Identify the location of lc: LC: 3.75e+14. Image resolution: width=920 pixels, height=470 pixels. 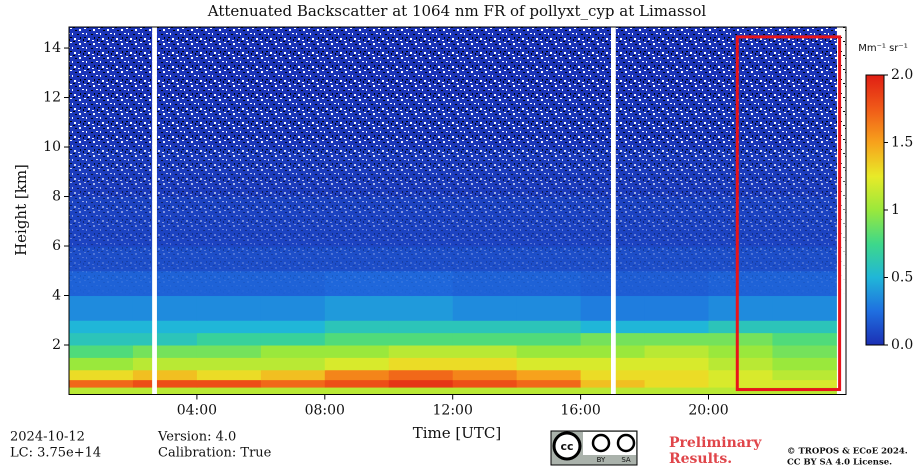
(55, 453).